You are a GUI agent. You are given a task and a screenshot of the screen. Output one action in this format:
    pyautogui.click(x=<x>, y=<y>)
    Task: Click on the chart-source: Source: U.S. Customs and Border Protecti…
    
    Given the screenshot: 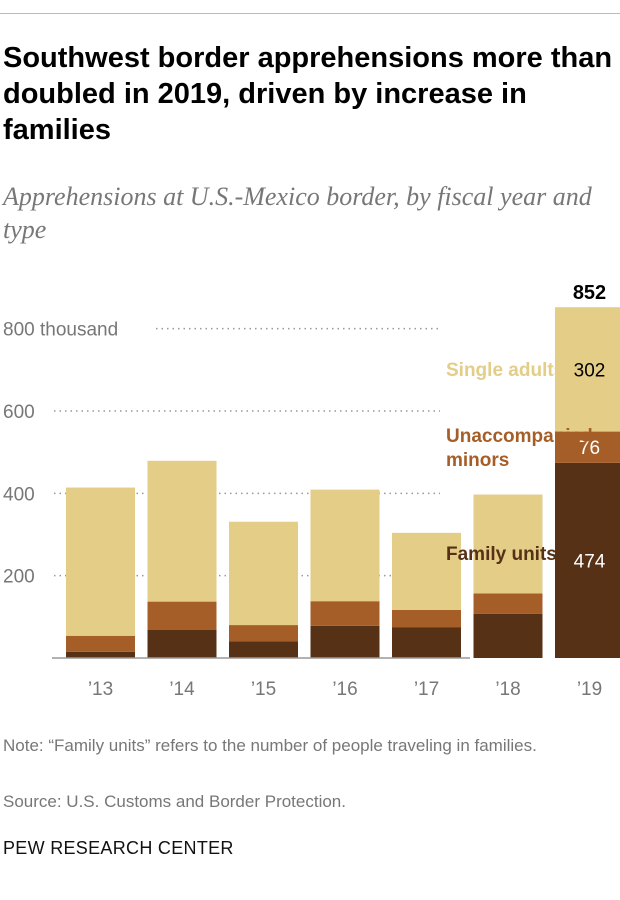 What is the action you would take?
    pyautogui.click(x=174, y=801)
    